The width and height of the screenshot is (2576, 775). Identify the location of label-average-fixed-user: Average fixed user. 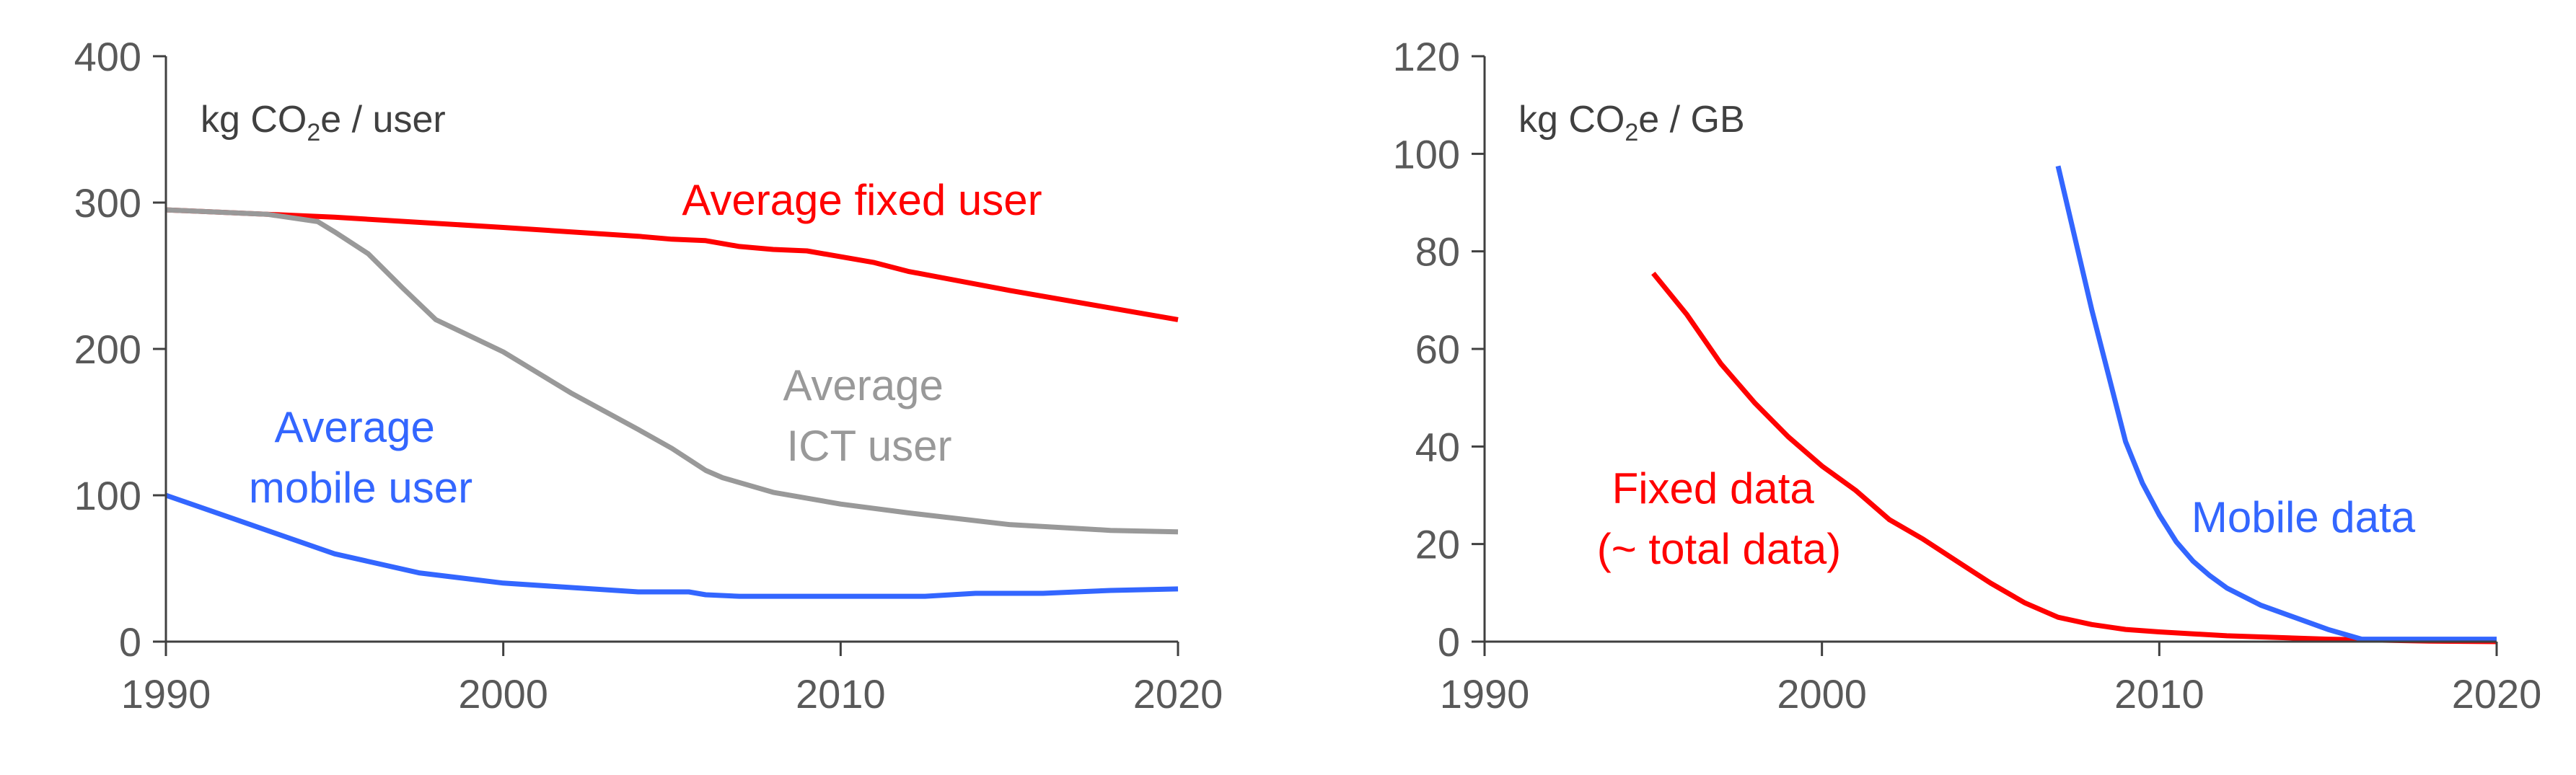
(862, 200).